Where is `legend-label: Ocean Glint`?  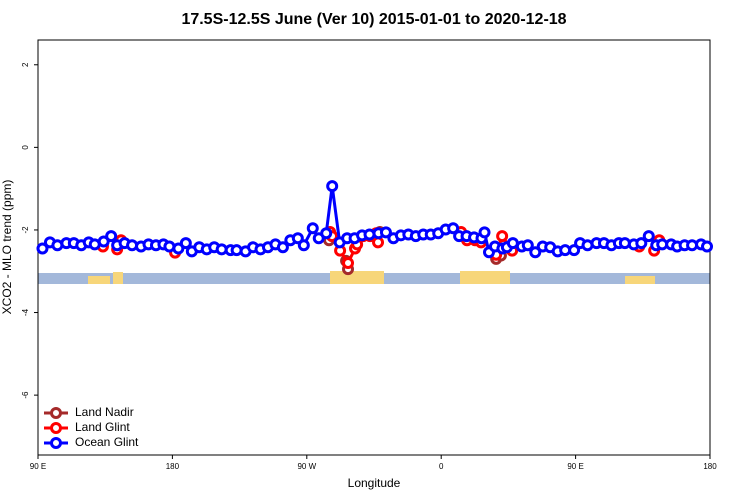
legend-label: Ocean Glint is located at coordinates (107, 442).